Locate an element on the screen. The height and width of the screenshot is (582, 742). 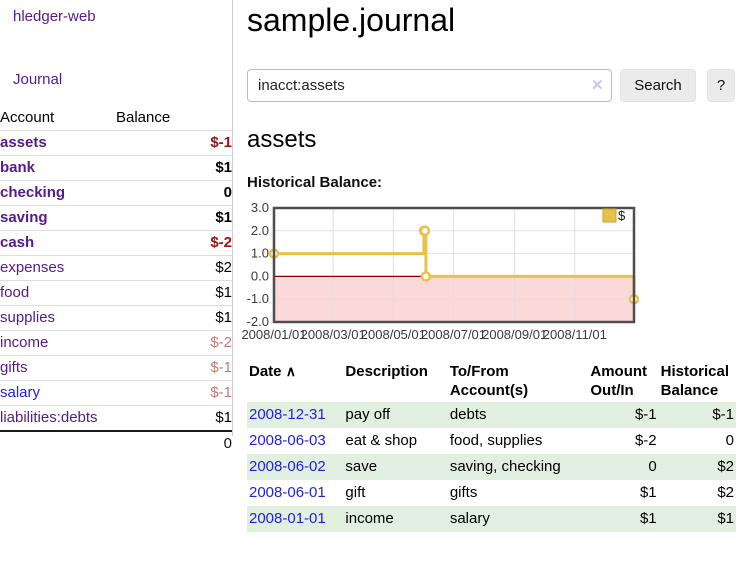
account-link-cash: cash is located at coordinates (17, 242).